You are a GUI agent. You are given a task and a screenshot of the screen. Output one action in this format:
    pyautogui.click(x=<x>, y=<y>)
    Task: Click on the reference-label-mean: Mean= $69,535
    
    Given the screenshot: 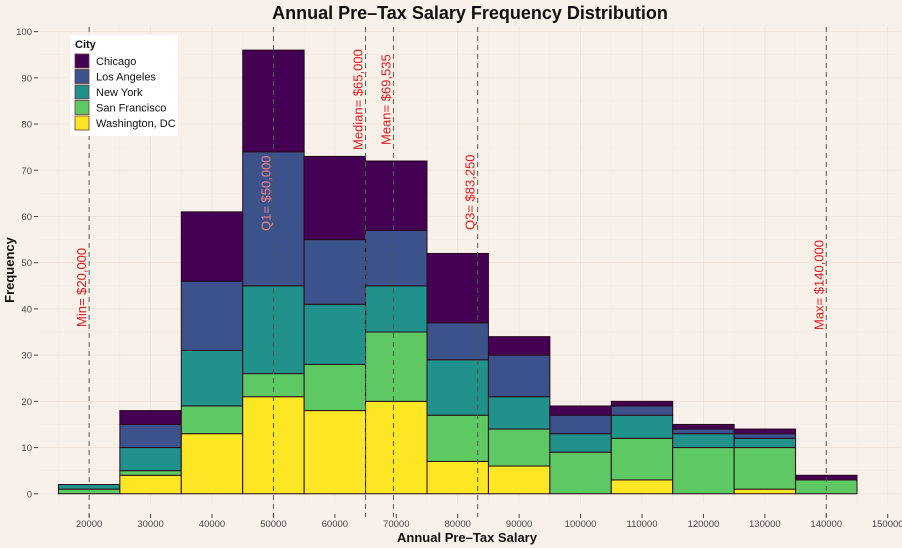 What is the action you would take?
    pyautogui.click(x=385, y=99)
    